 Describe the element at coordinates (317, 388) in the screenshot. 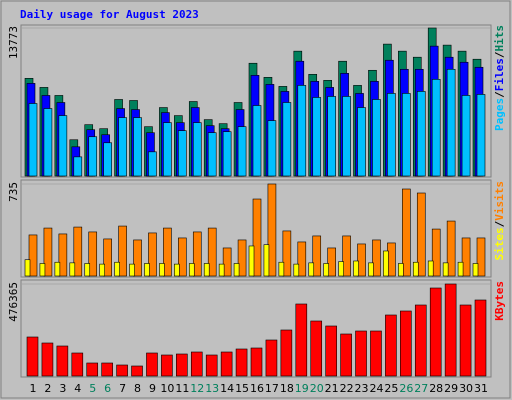

I see `x-tick-label: 20` at that location.